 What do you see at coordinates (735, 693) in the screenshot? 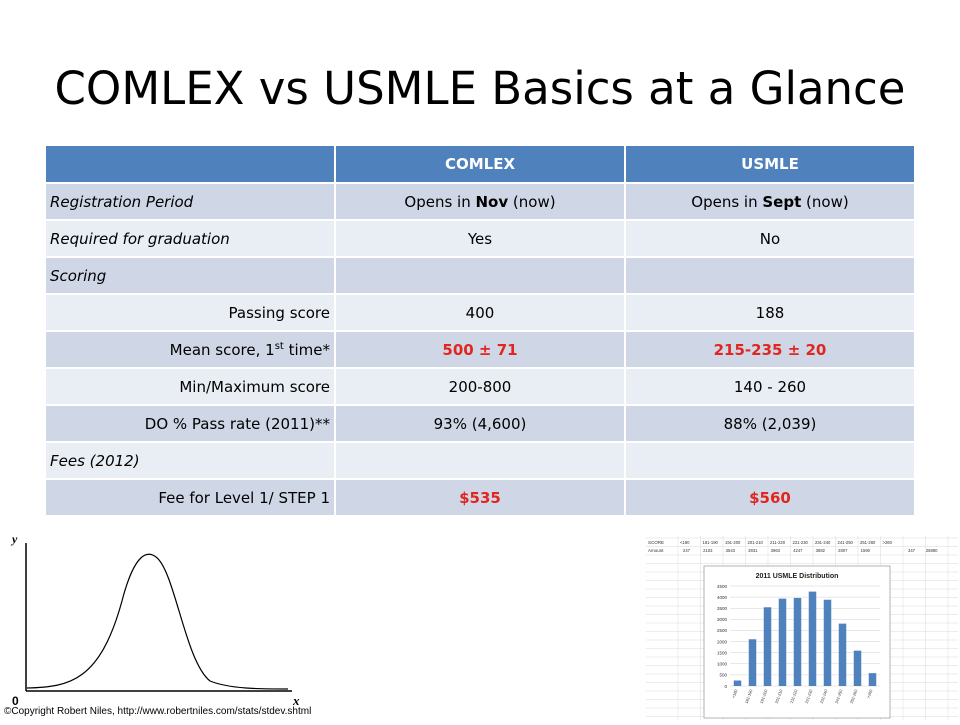
I see `x-tick-label: <180` at bounding box center [735, 693].